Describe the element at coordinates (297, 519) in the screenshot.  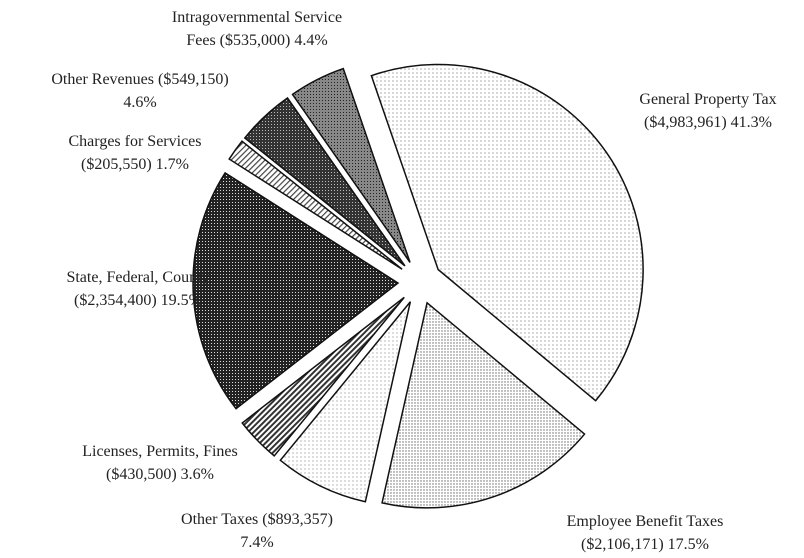
I see `slice-amount: ($893,357)` at that location.